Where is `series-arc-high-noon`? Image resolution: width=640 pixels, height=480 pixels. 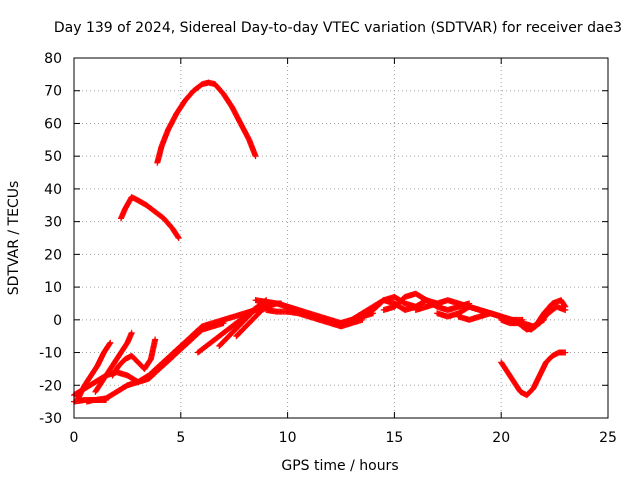 series-arc-high-noon is located at coordinates (206, 122).